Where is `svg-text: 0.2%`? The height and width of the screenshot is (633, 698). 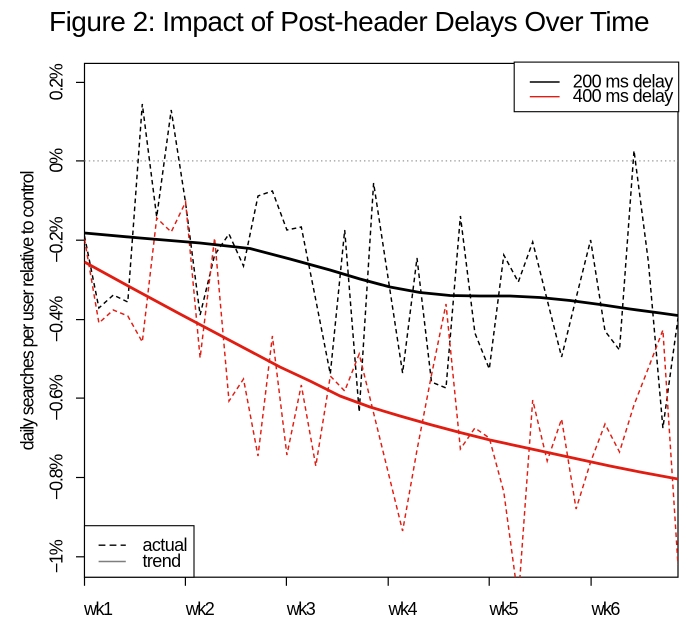 svg-text: 0.2% is located at coordinates (56, 81).